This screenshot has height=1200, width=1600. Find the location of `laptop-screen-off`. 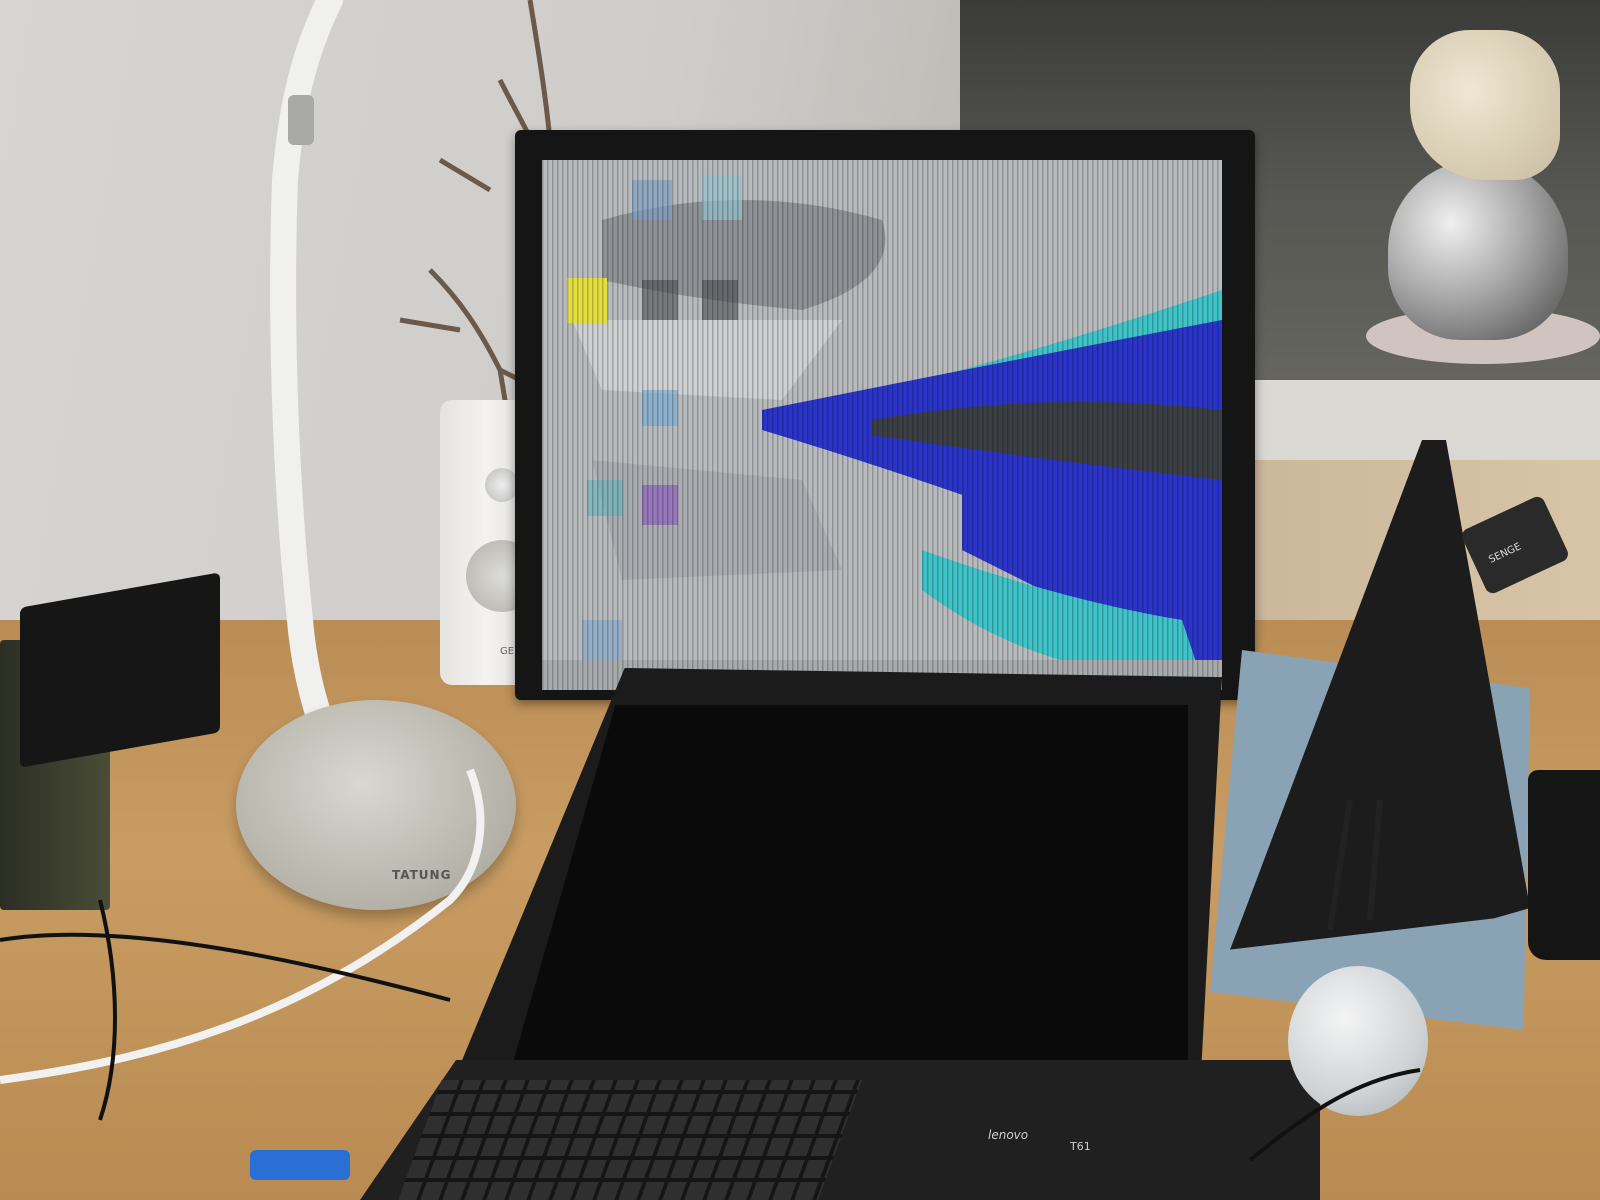

laptop-screen-off is located at coordinates (843, 910).